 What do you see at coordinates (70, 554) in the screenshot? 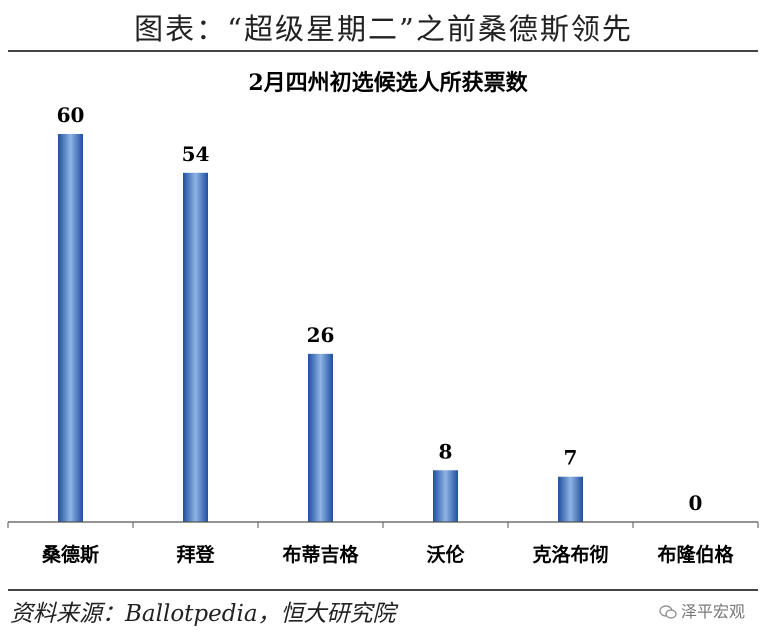
I see `category-label-1: 桑德斯` at bounding box center [70, 554].